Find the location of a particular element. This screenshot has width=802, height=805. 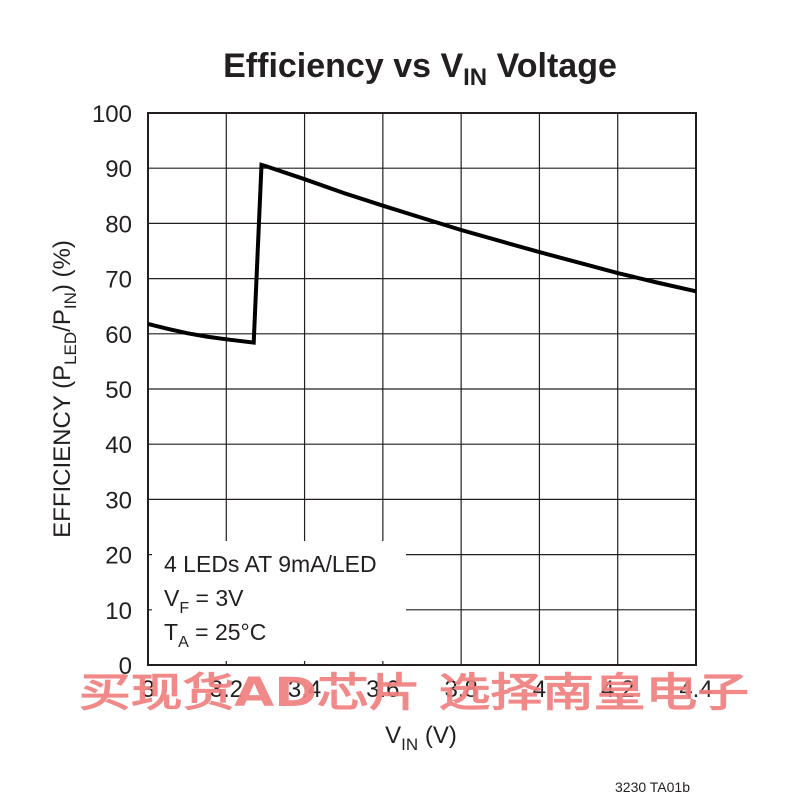

y-tick-label: 60 is located at coordinates (118, 335).